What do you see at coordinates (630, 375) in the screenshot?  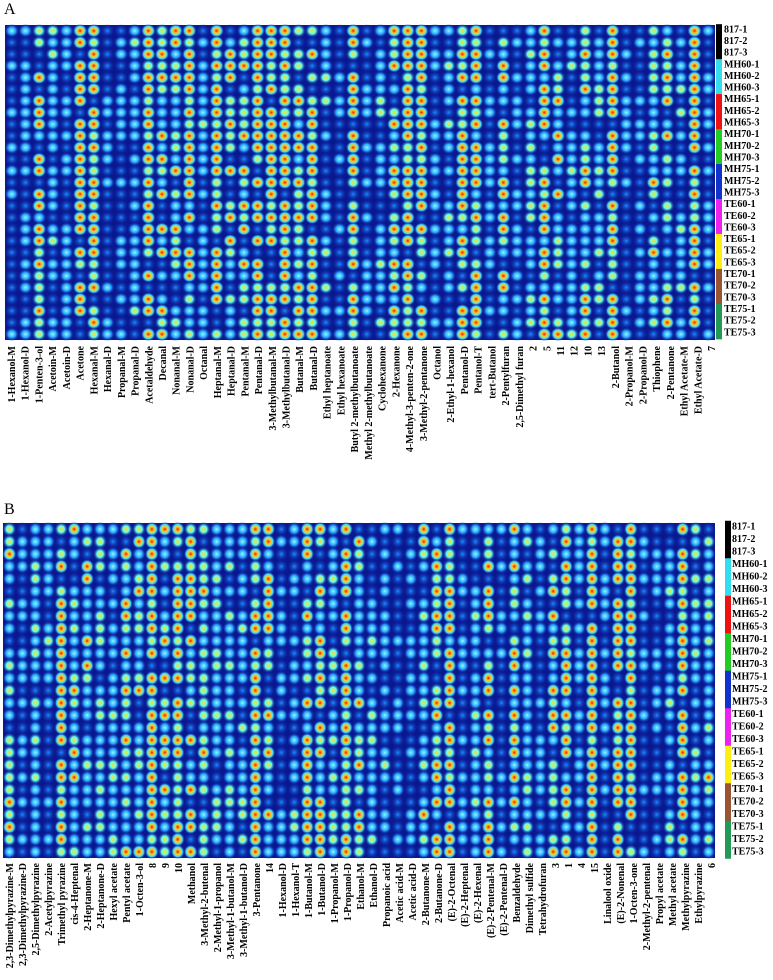 I see `column-label: 2-Propanol-M` at bounding box center [630, 375].